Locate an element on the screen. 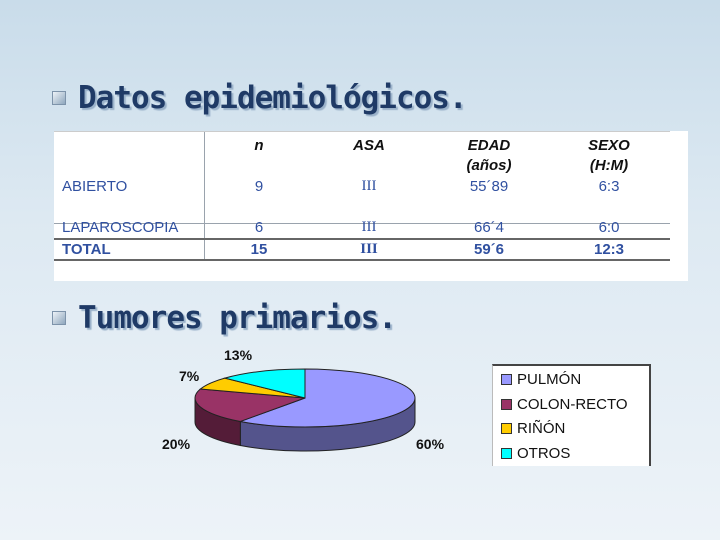 This screenshot has height=540, width=720. header-sexo: SEXO is located at coordinates (609, 145).